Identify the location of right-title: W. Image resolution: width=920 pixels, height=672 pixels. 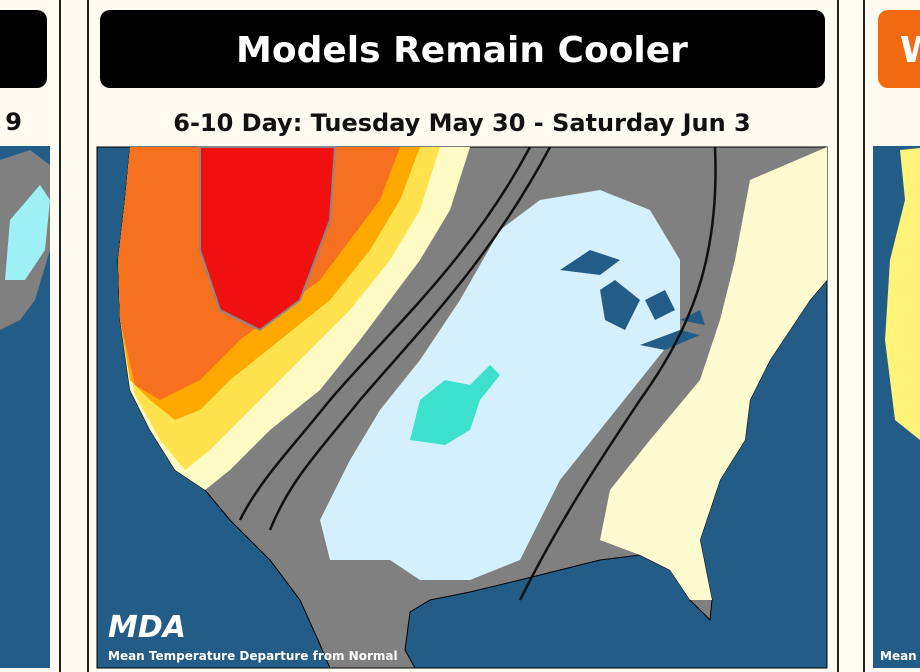
(910, 50).